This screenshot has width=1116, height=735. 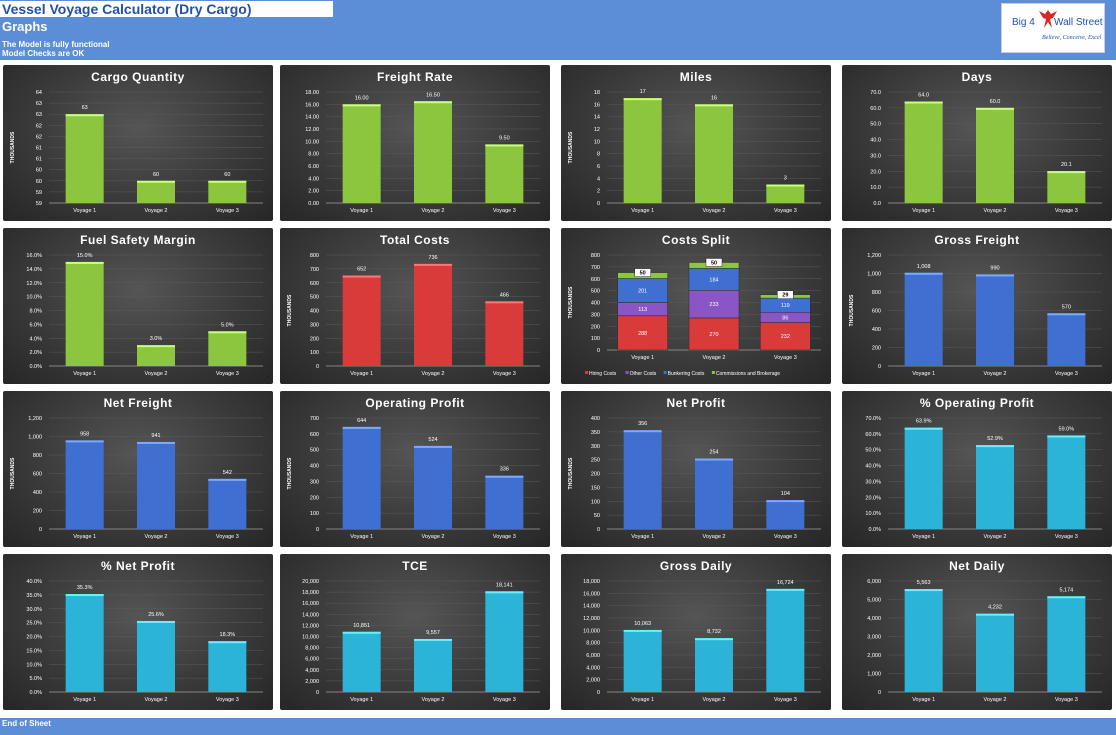 What do you see at coordinates (314, 339) in the screenshot?
I see `y-tick-label: 200` at bounding box center [314, 339].